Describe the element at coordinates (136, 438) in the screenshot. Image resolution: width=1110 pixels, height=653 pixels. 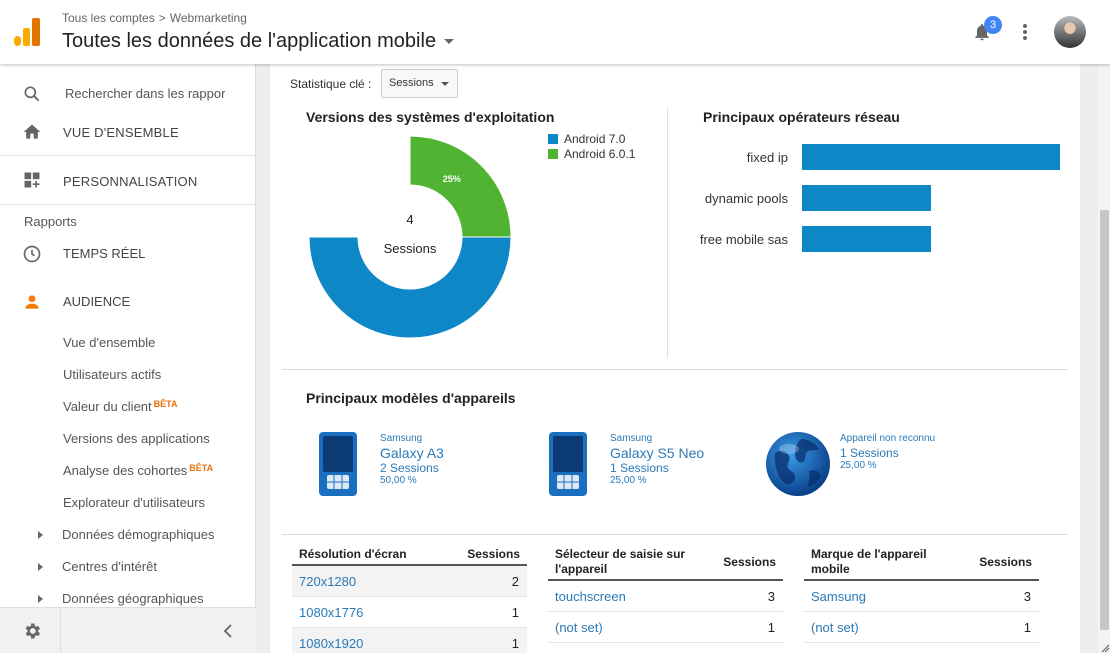
I see `sidebar-subitem: Versions des applications` at that location.